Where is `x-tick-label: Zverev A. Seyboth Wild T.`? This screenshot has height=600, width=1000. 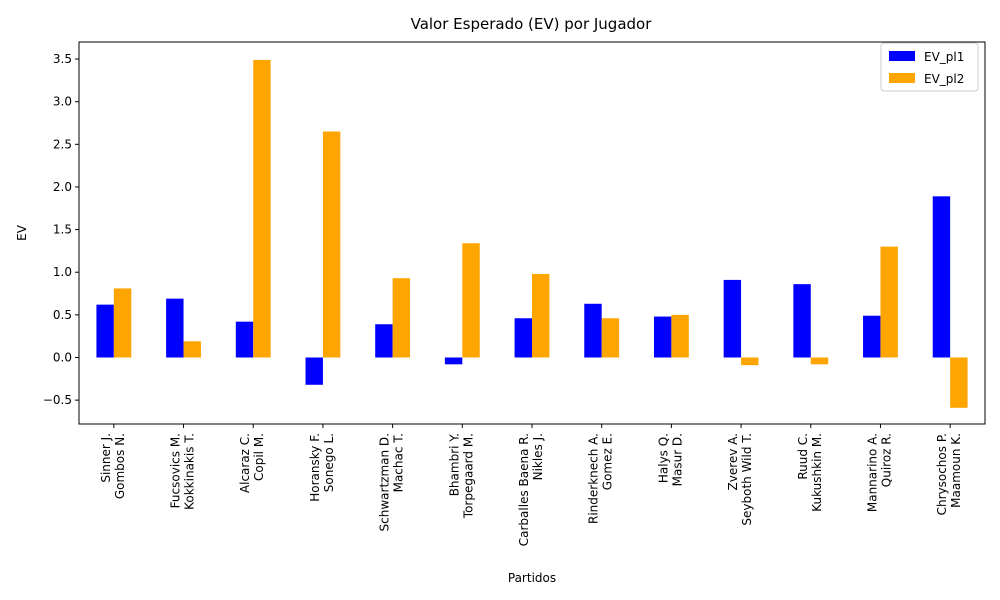 x-tick-label: Zverev A. Seyboth Wild T. is located at coordinates (740, 479).